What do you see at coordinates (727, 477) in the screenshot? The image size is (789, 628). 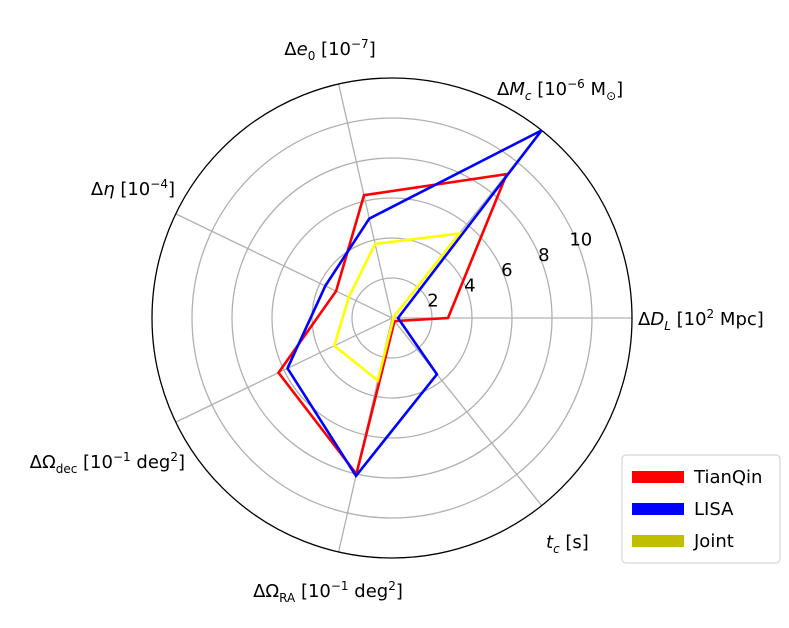 I see `legend-label-tianqin: TianQin` at bounding box center [727, 477].